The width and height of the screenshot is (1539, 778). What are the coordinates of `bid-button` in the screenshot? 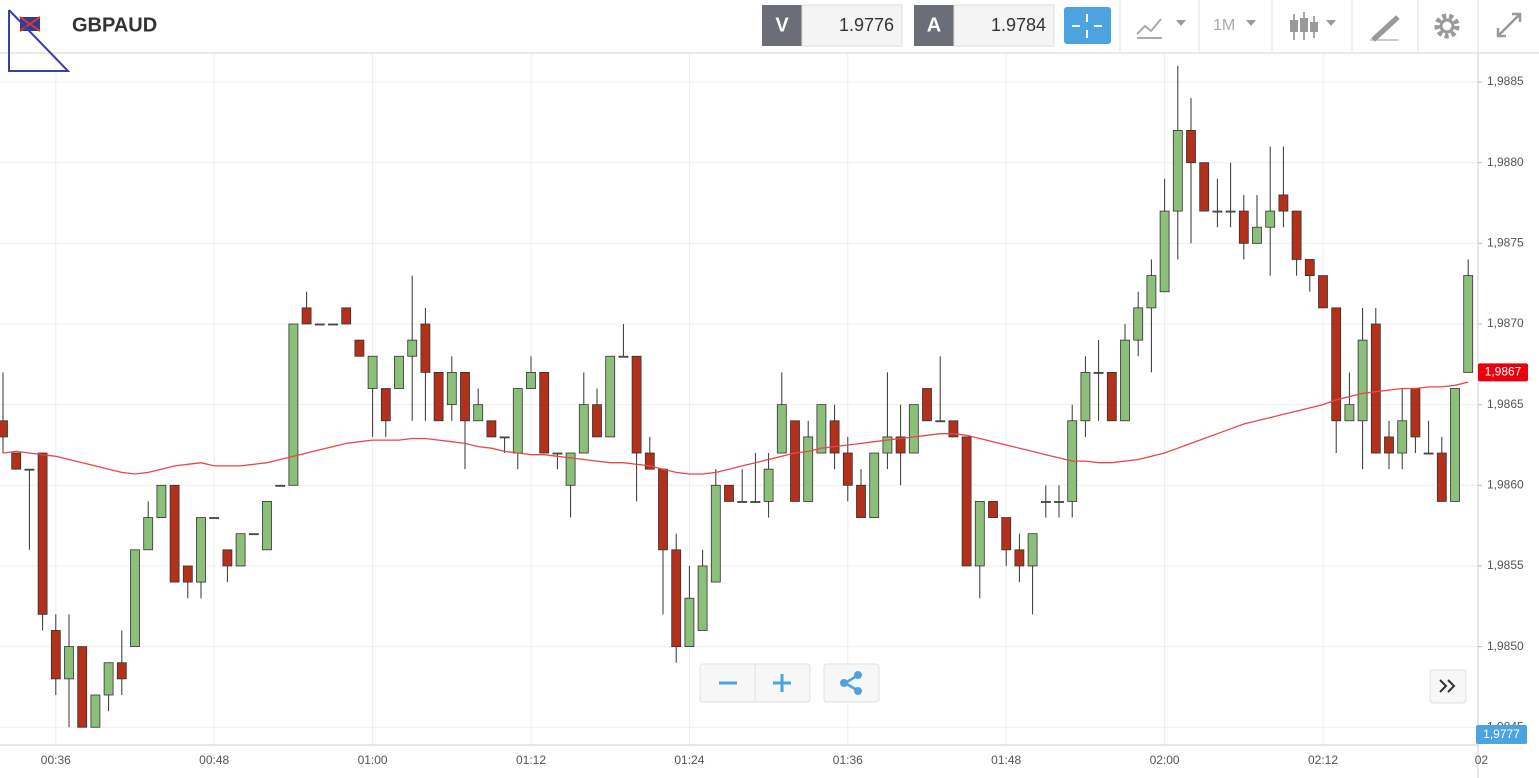 It's located at (782, 25).